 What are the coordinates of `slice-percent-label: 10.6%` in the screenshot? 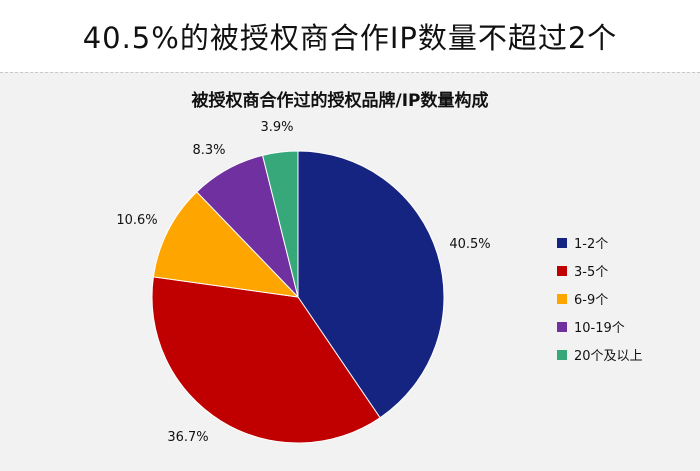 It's located at (136, 220).